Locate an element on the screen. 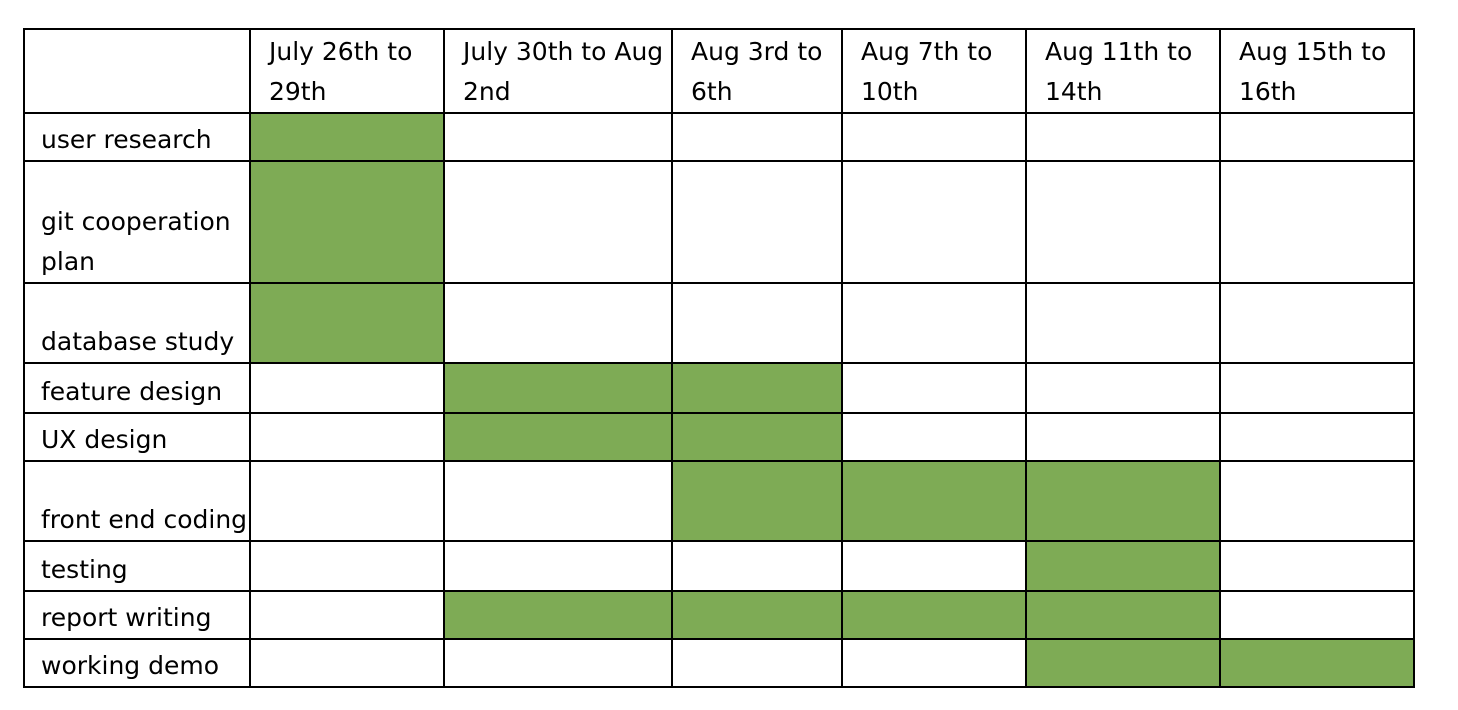  task-name: testing is located at coordinates (137, 566).